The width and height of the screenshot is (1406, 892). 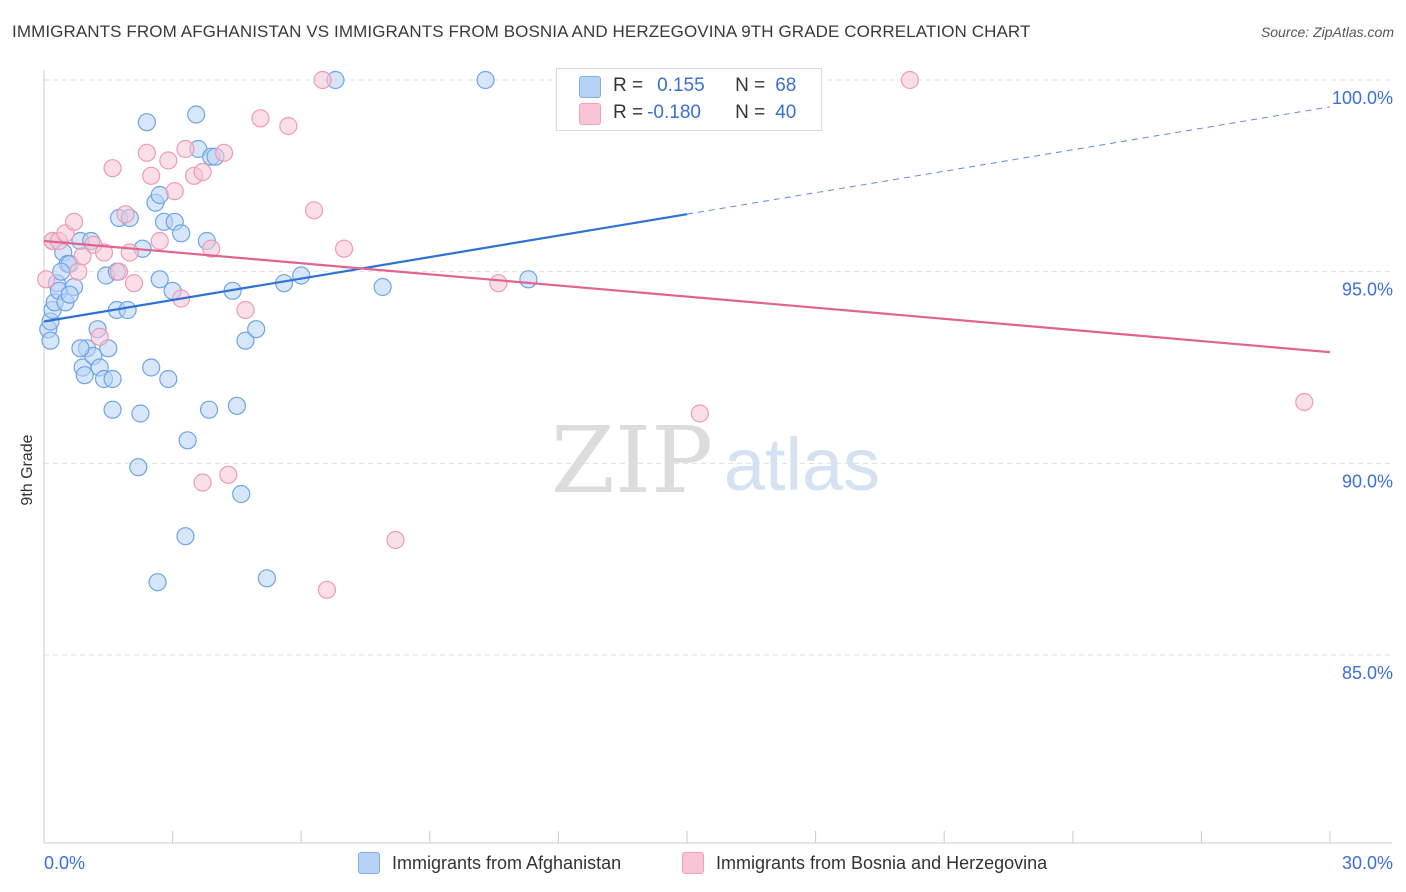 I want to click on series-swatch-pink, so click(x=693, y=863).